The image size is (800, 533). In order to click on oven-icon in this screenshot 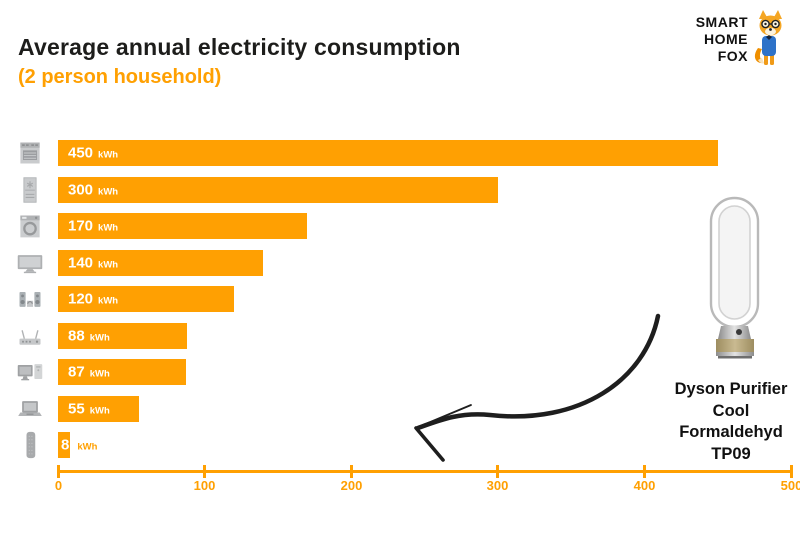, I will do `click(30, 153)`.